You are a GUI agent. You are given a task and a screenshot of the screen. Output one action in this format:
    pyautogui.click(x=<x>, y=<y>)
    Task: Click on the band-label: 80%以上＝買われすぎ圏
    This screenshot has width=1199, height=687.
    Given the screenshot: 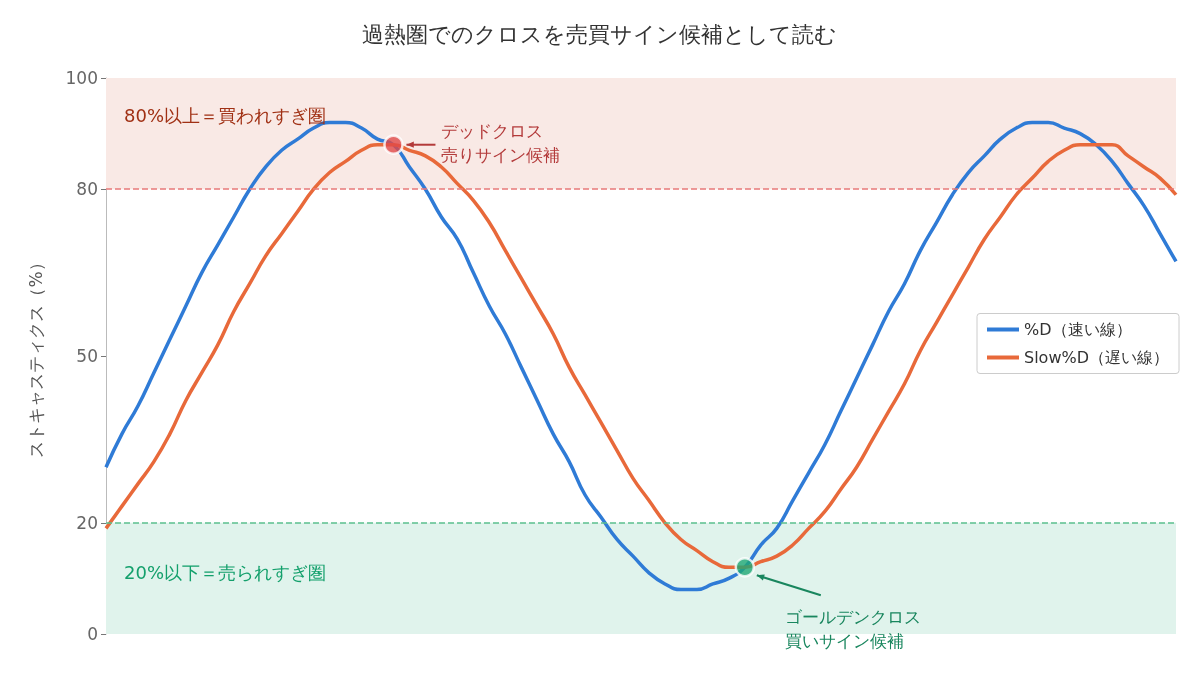 What is the action you would take?
    pyautogui.click(x=225, y=116)
    